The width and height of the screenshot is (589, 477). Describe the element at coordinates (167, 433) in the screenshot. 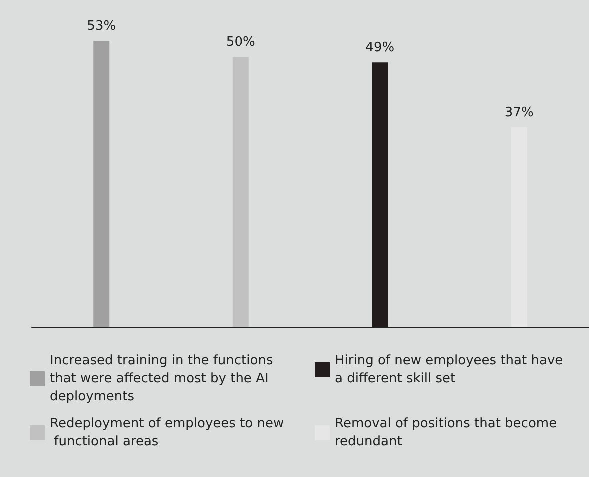

I see `legend-label: Redeployment of employees to new functional areas` at that location.